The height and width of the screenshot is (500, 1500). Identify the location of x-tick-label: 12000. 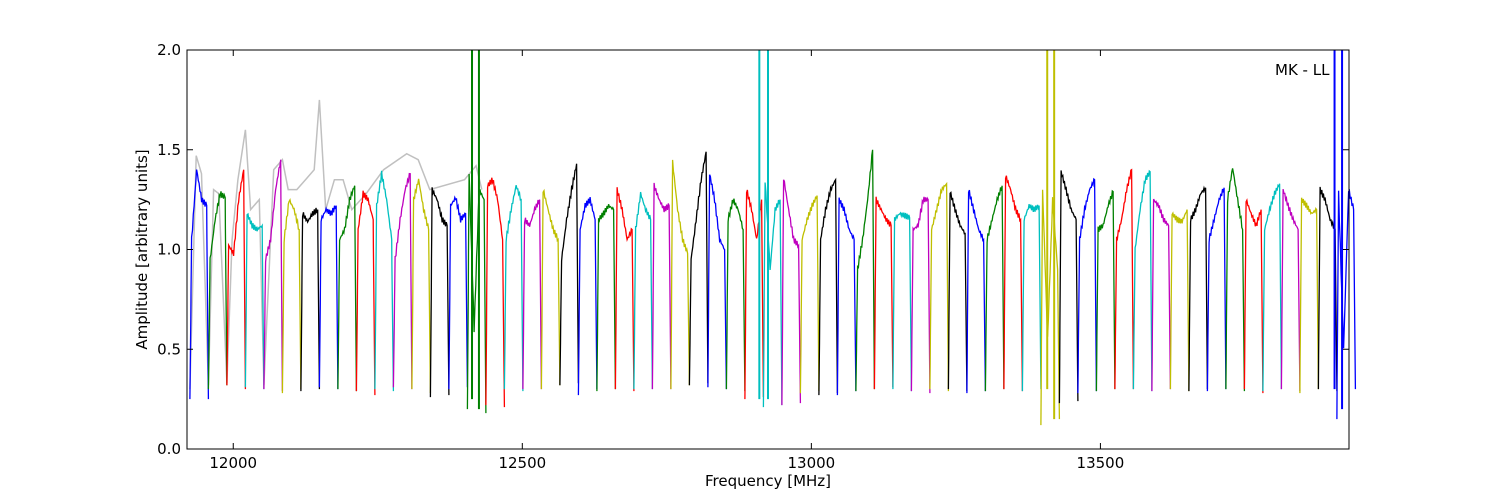
(233, 463).